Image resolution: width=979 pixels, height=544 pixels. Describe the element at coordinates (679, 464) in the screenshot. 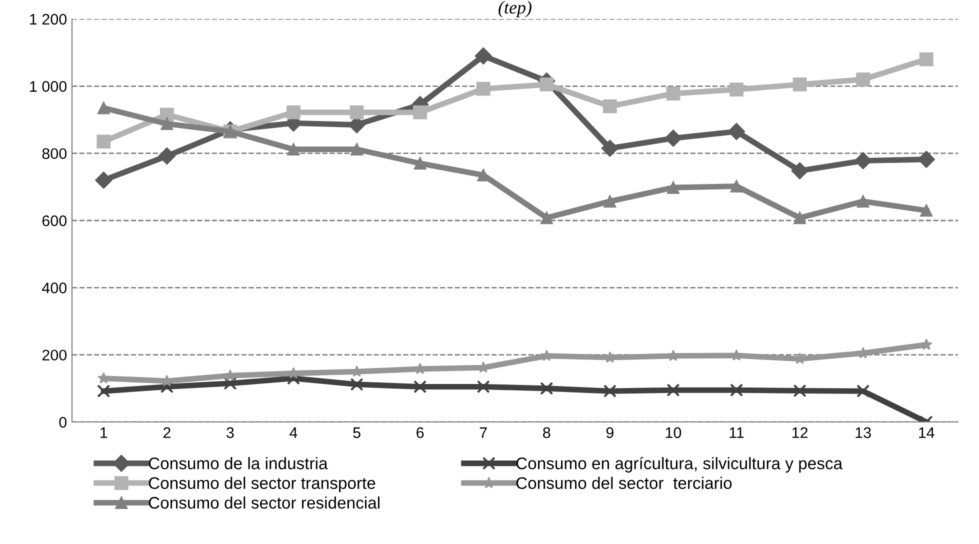

I see `legend-label: Consumo en agrícultura, silvicultura y pesca` at that location.